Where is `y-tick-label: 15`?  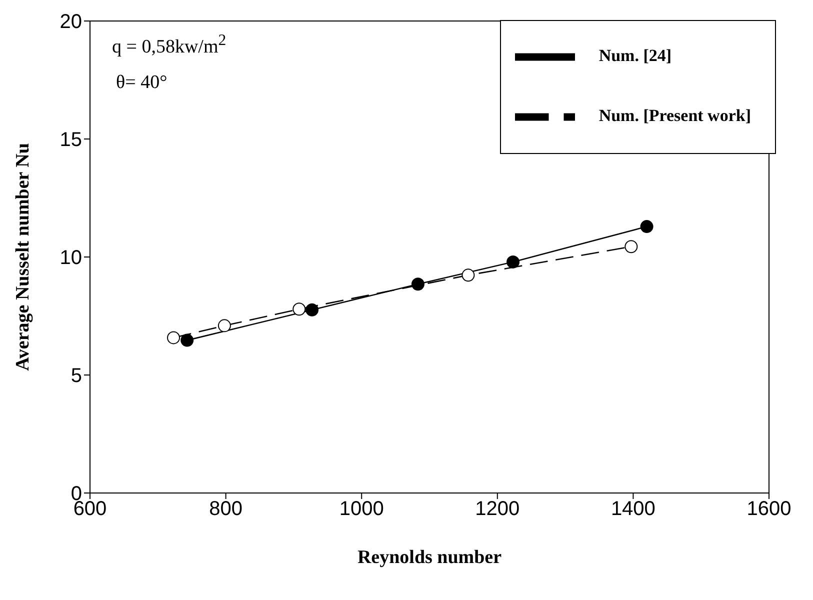
y-tick-label: 15 is located at coordinates (71, 140).